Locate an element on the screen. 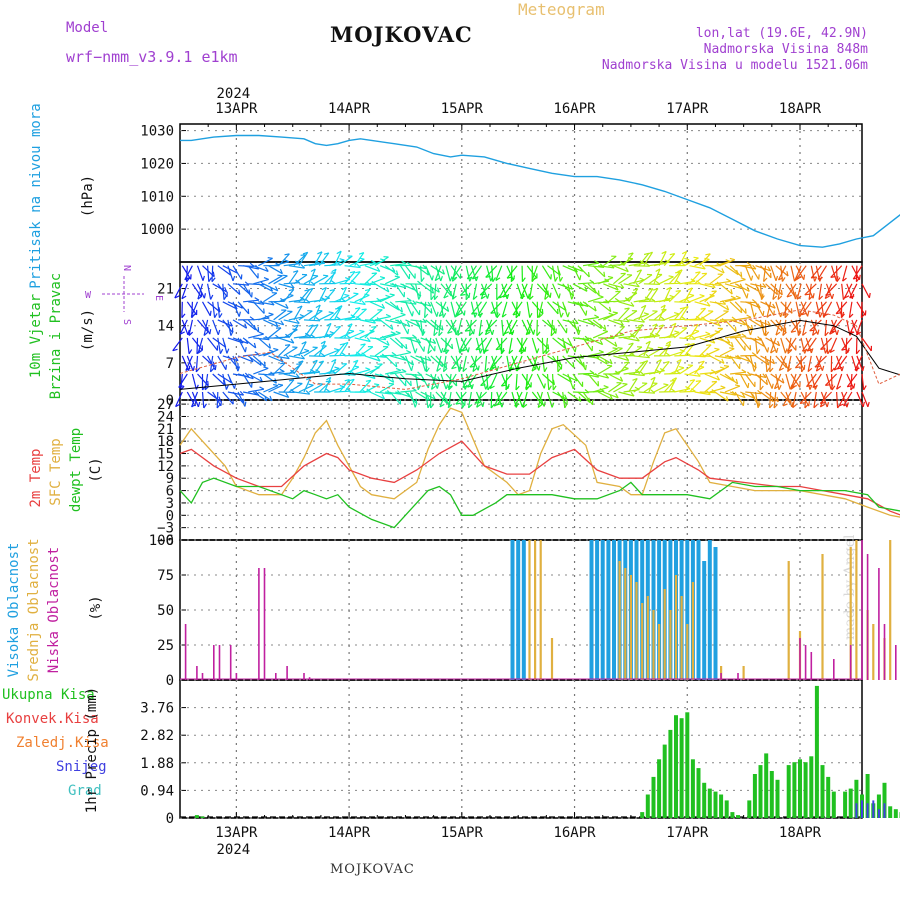 The height and width of the screenshot is (900, 900). cloud-bar-mid is located at coordinates (636, 631).